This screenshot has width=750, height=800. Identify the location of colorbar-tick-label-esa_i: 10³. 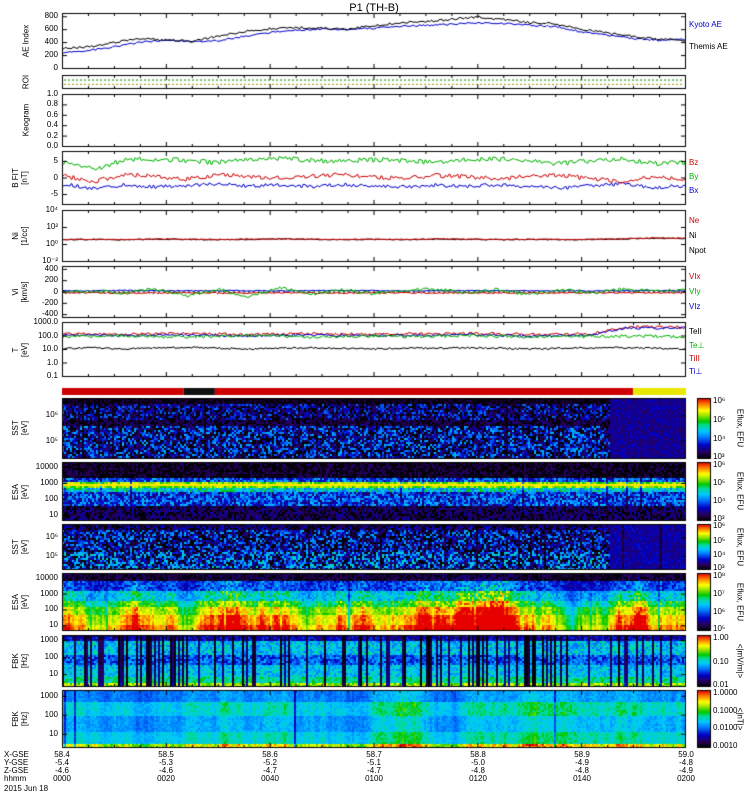
(719, 518).